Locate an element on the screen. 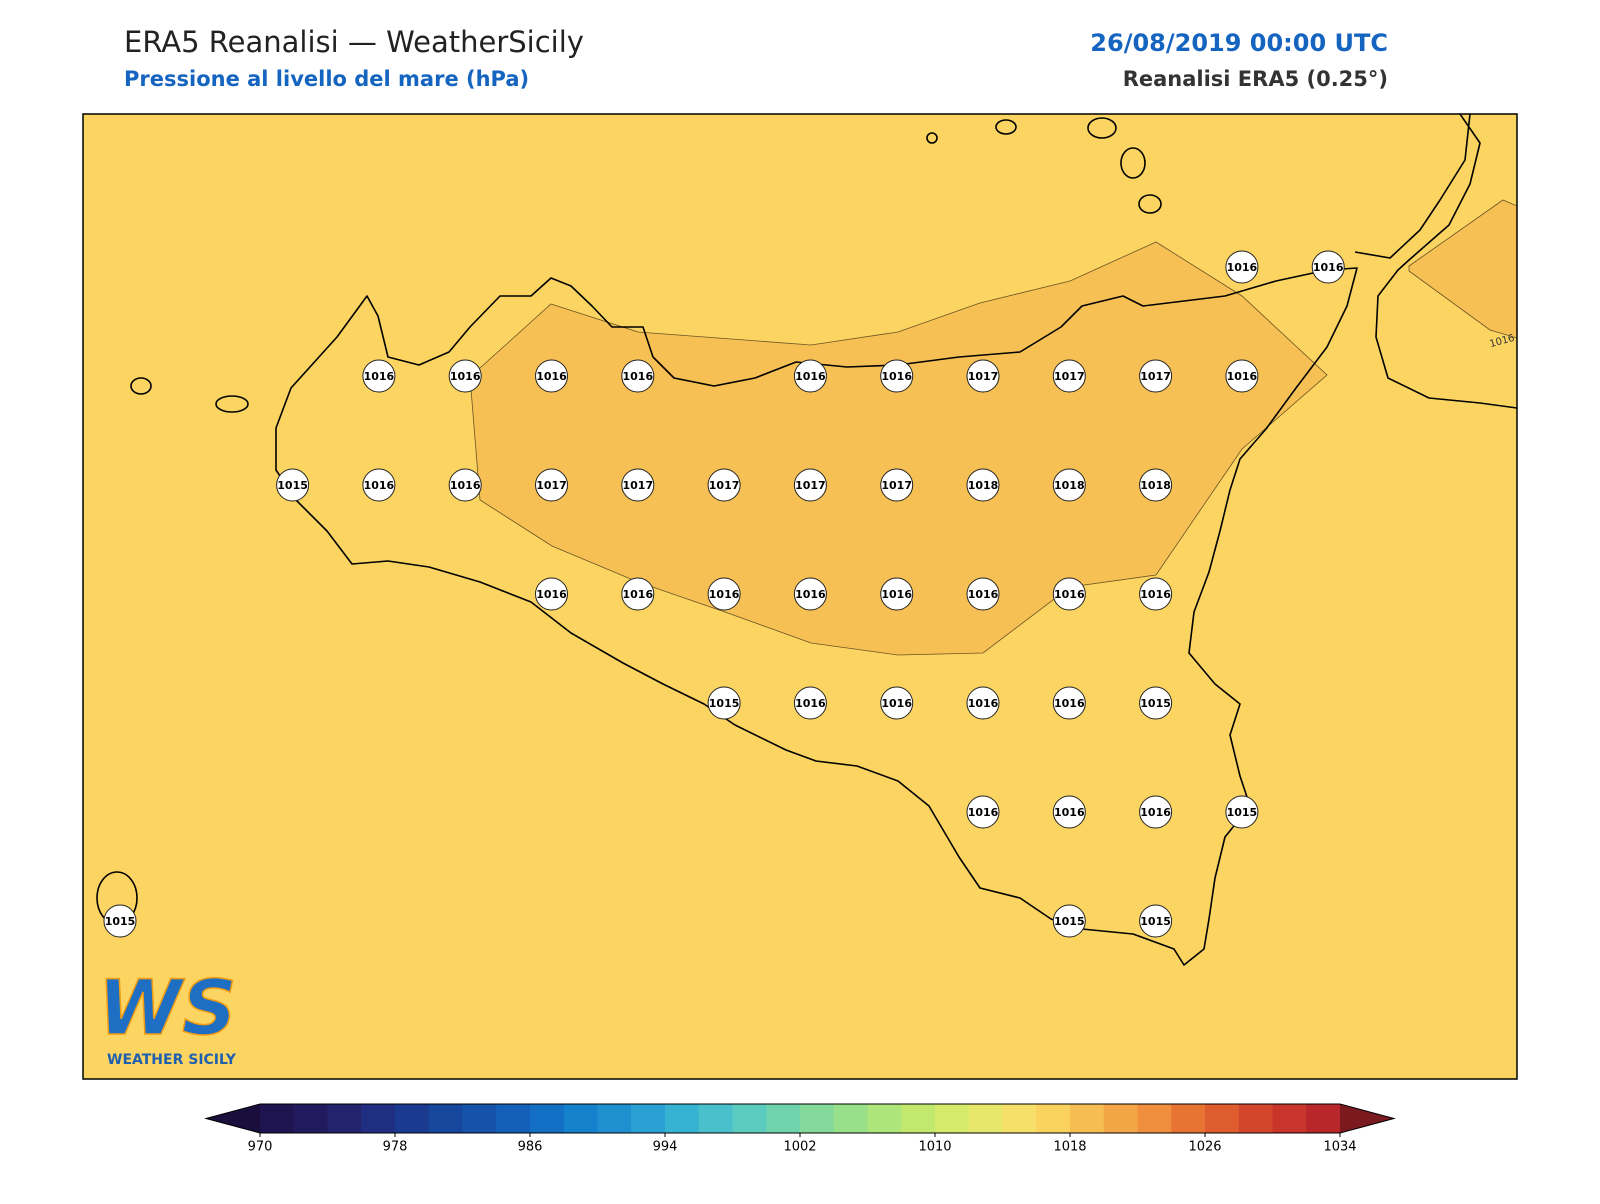 This screenshot has height=1204, width=1600. title: ERA5 Reanalisi — WeatherSicily is located at coordinates (354, 42).